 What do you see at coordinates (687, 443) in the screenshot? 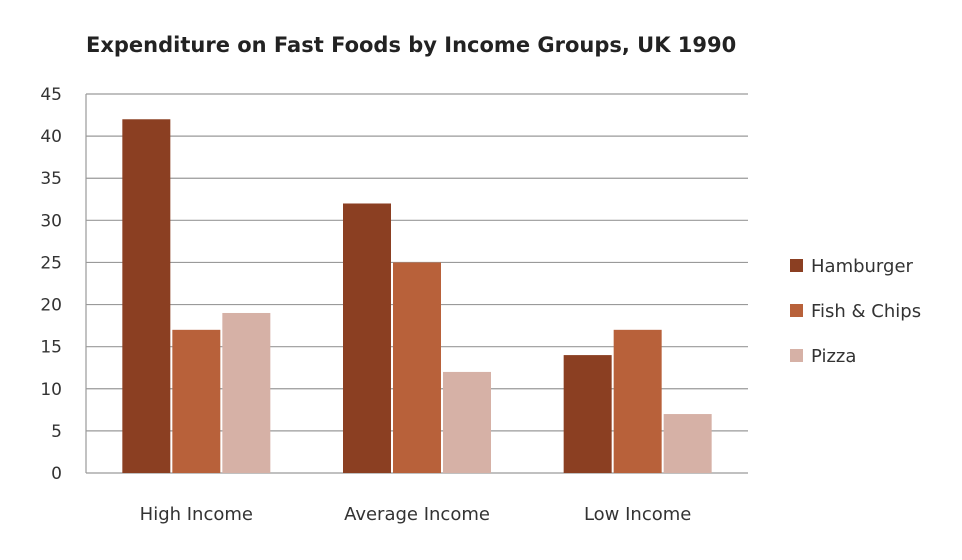
I see `bar-pizza-low-income` at bounding box center [687, 443].